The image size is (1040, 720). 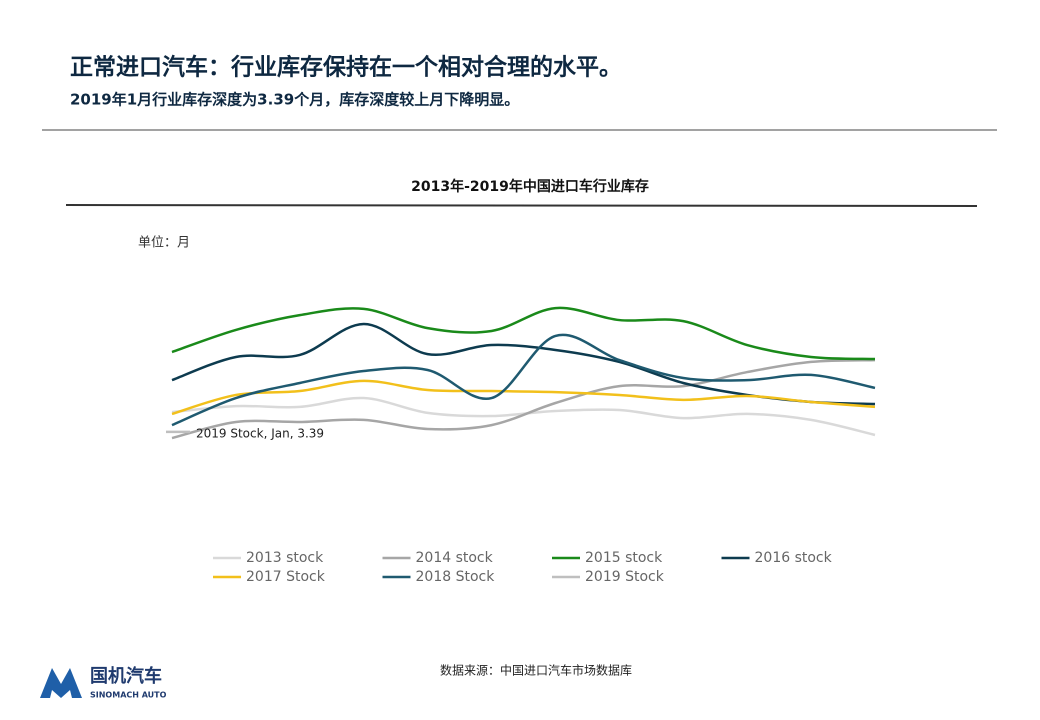 I want to click on slide-subtitle: 2019年1月行业库存深度为3.39个月，库存深度较上月下降明显。, so click(x=294, y=100).